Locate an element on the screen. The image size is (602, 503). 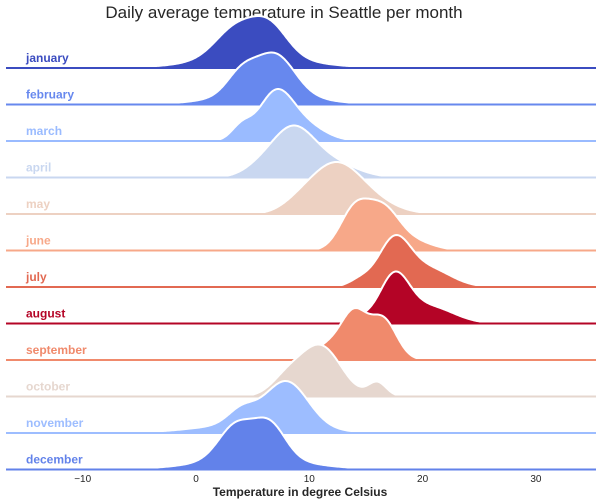
month-label-august: august is located at coordinates (45, 314).